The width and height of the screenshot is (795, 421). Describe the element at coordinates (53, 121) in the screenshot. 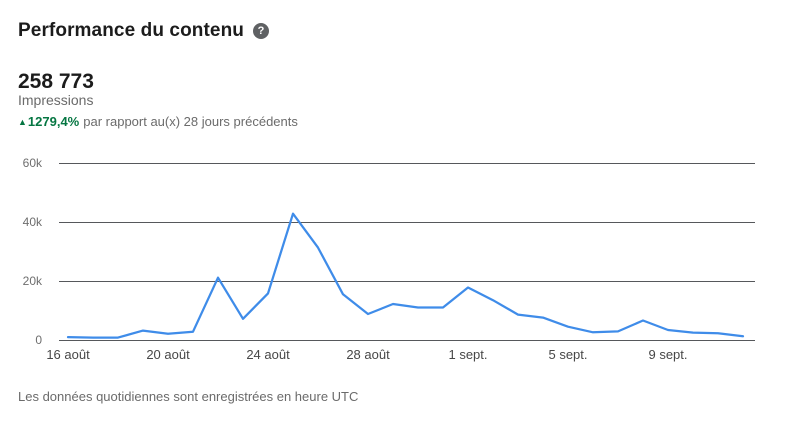

I see `trend-percent: 1279,4%` at that location.